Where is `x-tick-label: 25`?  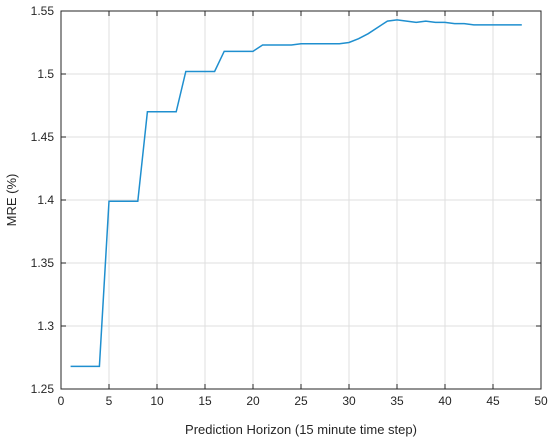 x-tick-label: 25 is located at coordinates (301, 401).